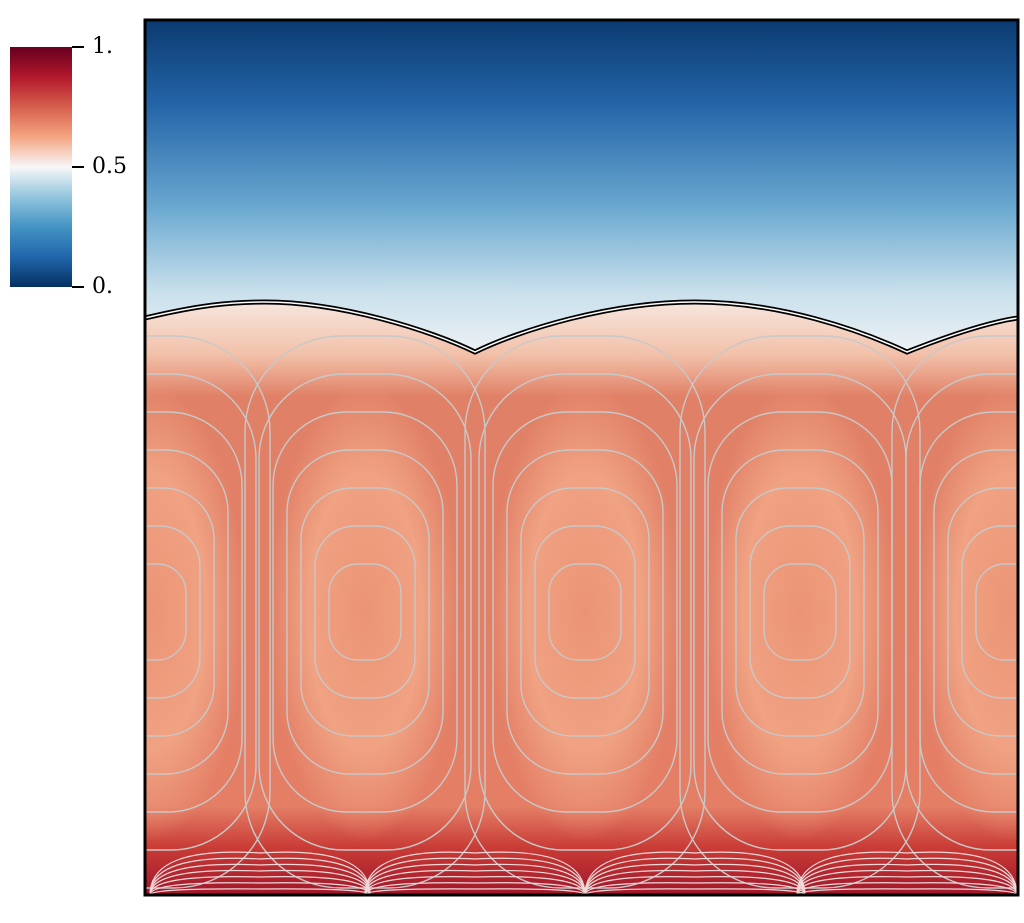  What do you see at coordinates (581, 327) in the screenshot?
I see `interface-line` at bounding box center [581, 327].